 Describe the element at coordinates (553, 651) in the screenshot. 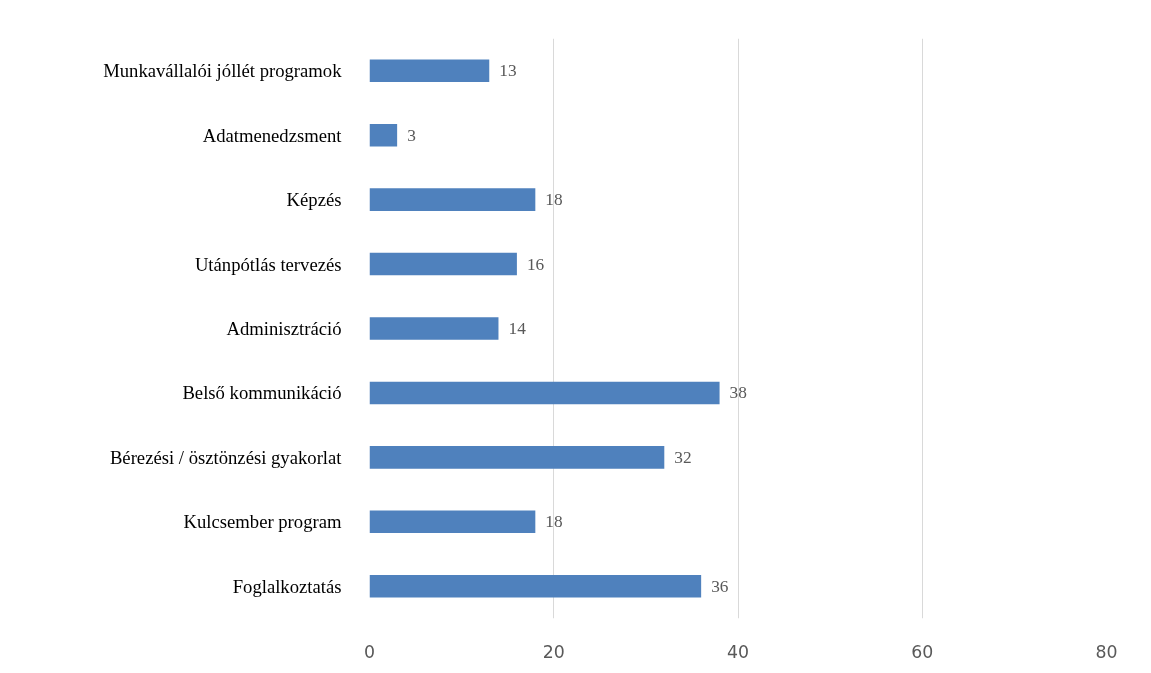

I see `x-tick-label: 20` at that location.